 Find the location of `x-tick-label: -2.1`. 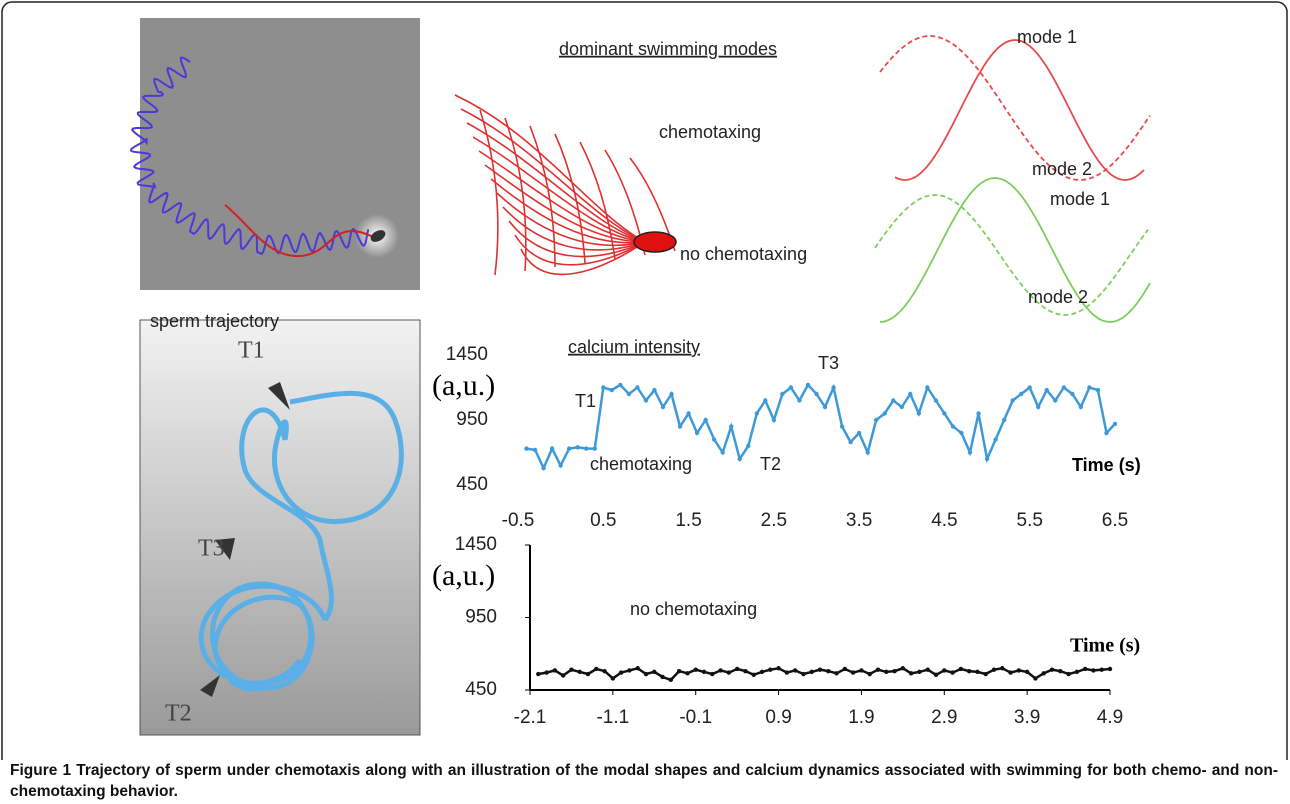

x-tick-label: -2.1 is located at coordinates (530, 717).